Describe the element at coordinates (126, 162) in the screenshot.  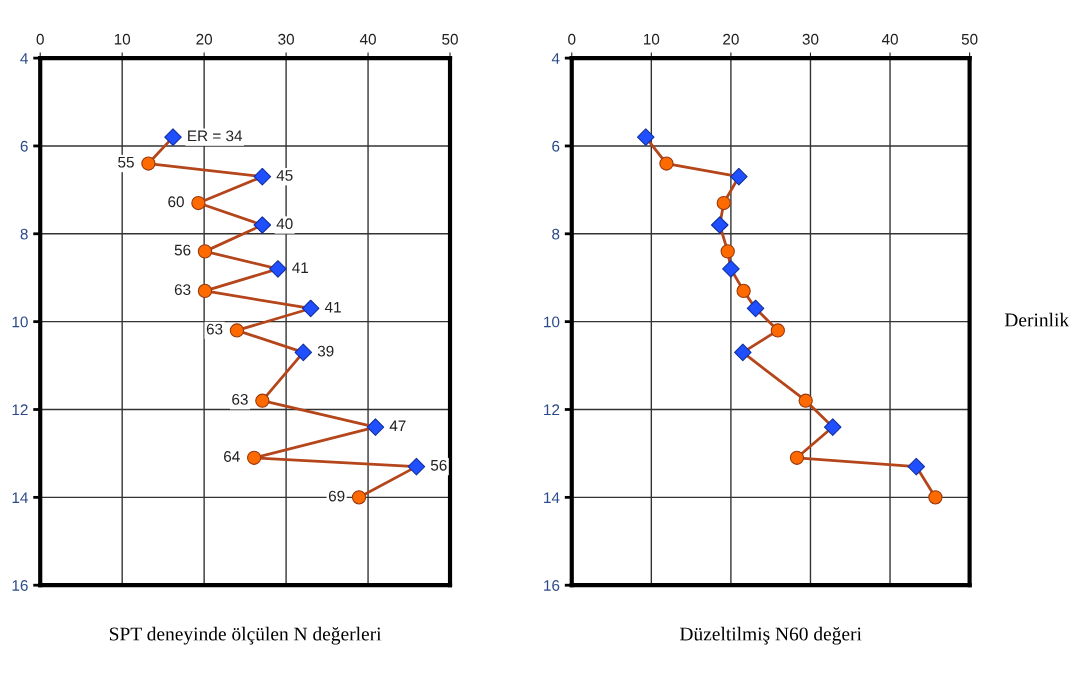
I see `annotation: 55` at that location.